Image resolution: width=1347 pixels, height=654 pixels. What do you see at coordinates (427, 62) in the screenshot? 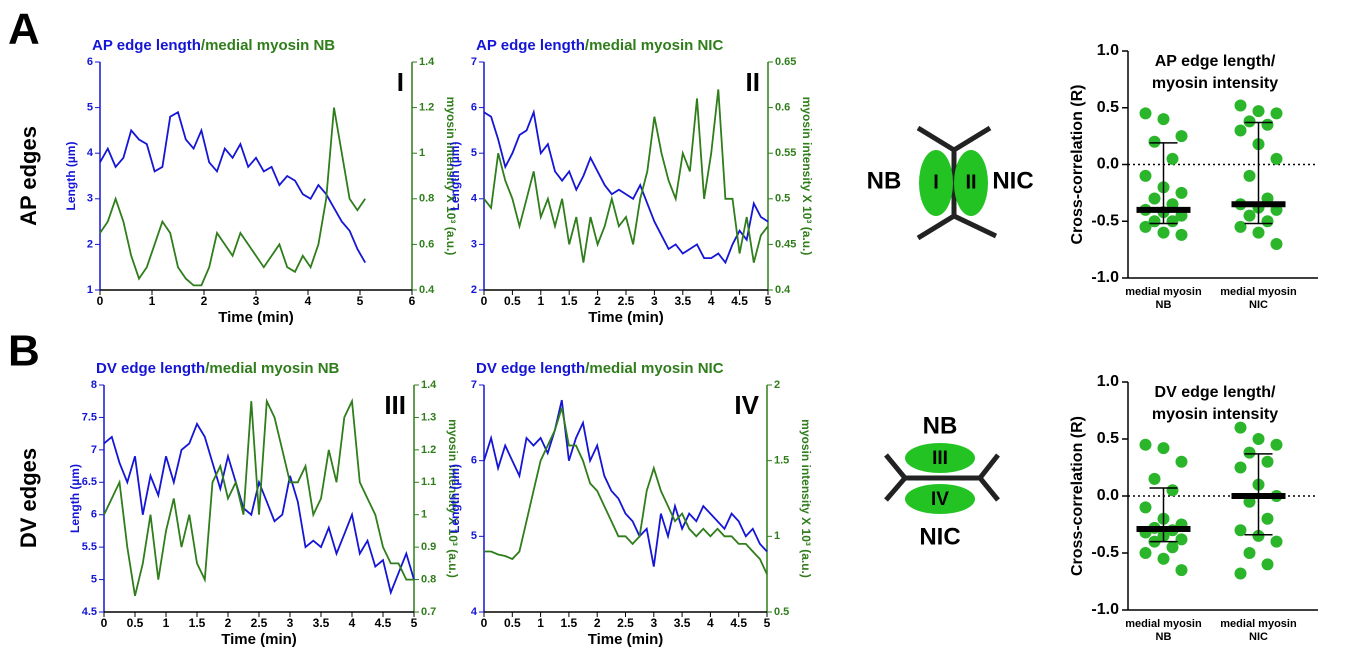
I see `y2-tick-label: 1.4` at bounding box center [427, 62].